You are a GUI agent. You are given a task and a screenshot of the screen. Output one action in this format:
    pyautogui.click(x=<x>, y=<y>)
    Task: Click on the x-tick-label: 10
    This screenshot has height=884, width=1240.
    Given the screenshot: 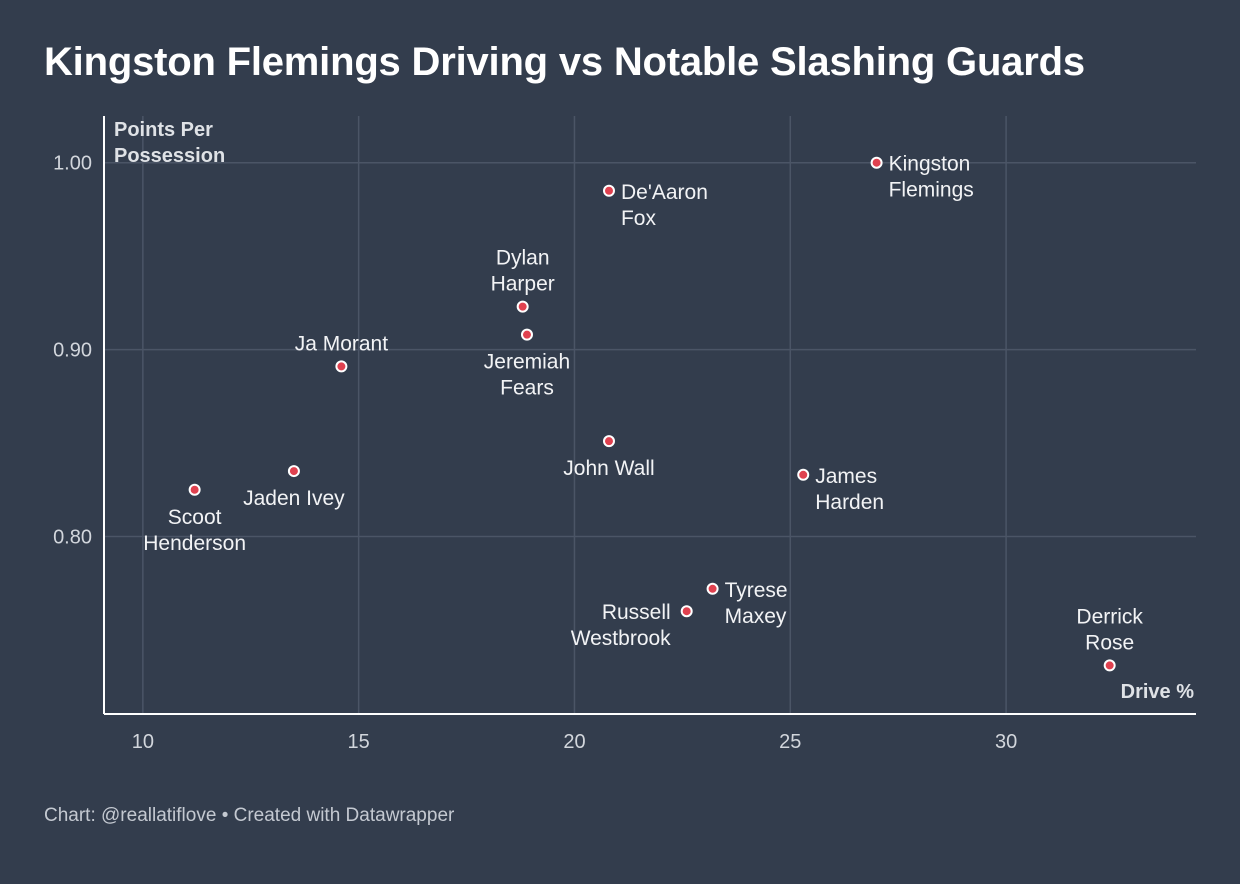 What is the action you would take?
    pyautogui.click(x=143, y=742)
    